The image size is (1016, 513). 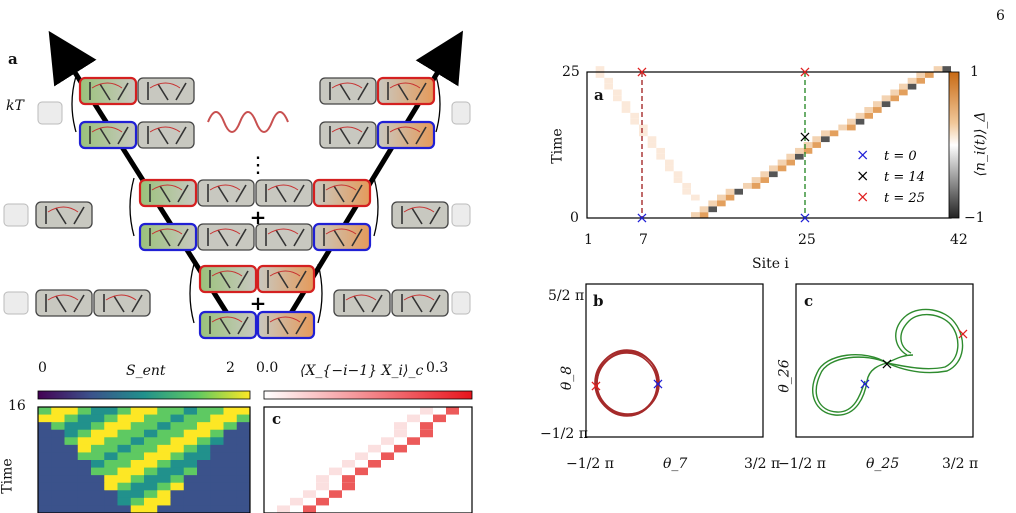 I want to click on cbar-a-tick-1: 1, so click(x=974, y=72).